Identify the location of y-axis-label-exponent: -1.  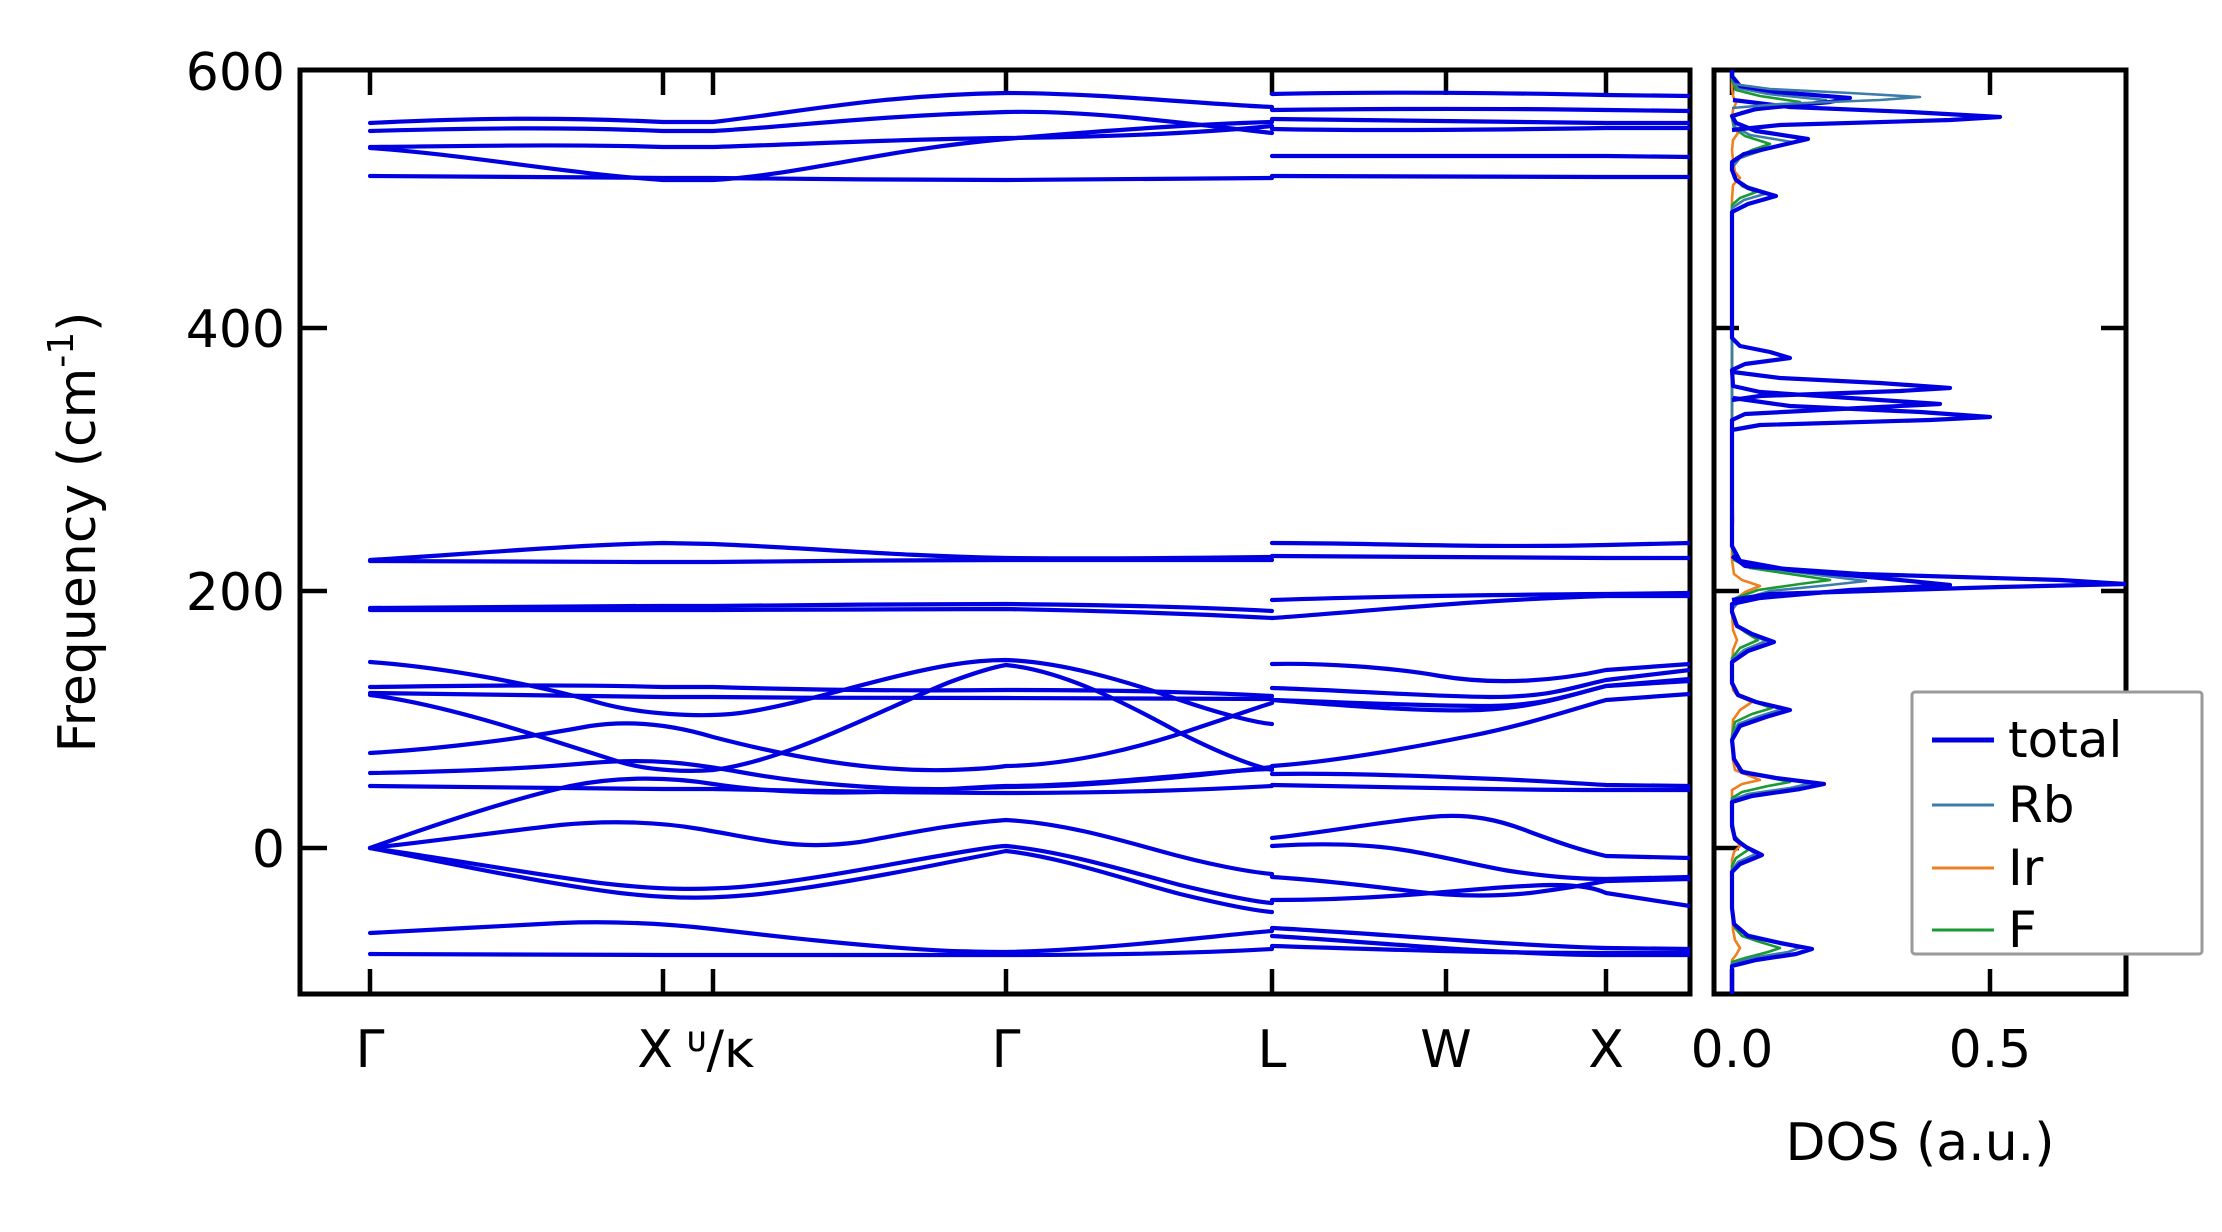
(61, 350).